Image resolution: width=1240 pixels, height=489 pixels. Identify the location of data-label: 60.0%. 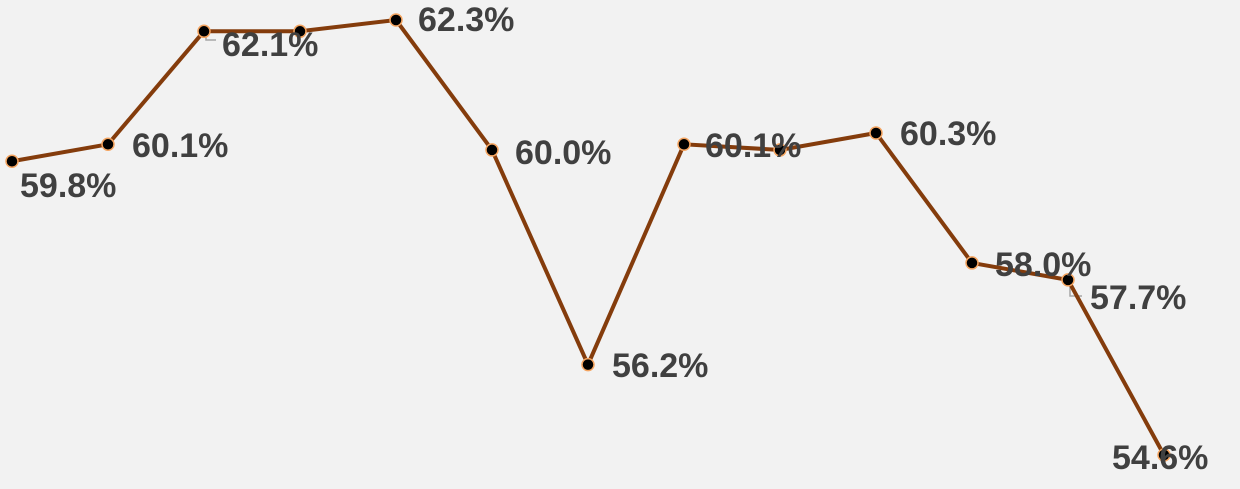
(563, 153).